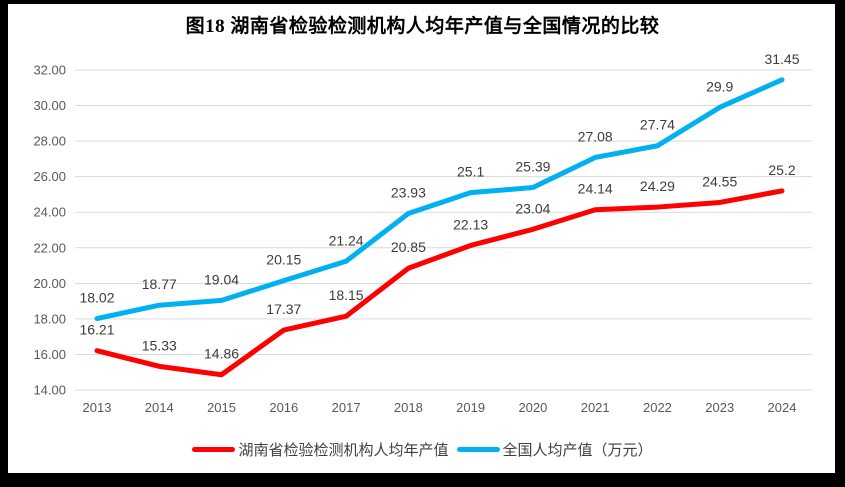 The width and height of the screenshot is (845, 487). What do you see at coordinates (657, 407) in the screenshot?
I see `x-axis-tick-label: 2022` at bounding box center [657, 407].